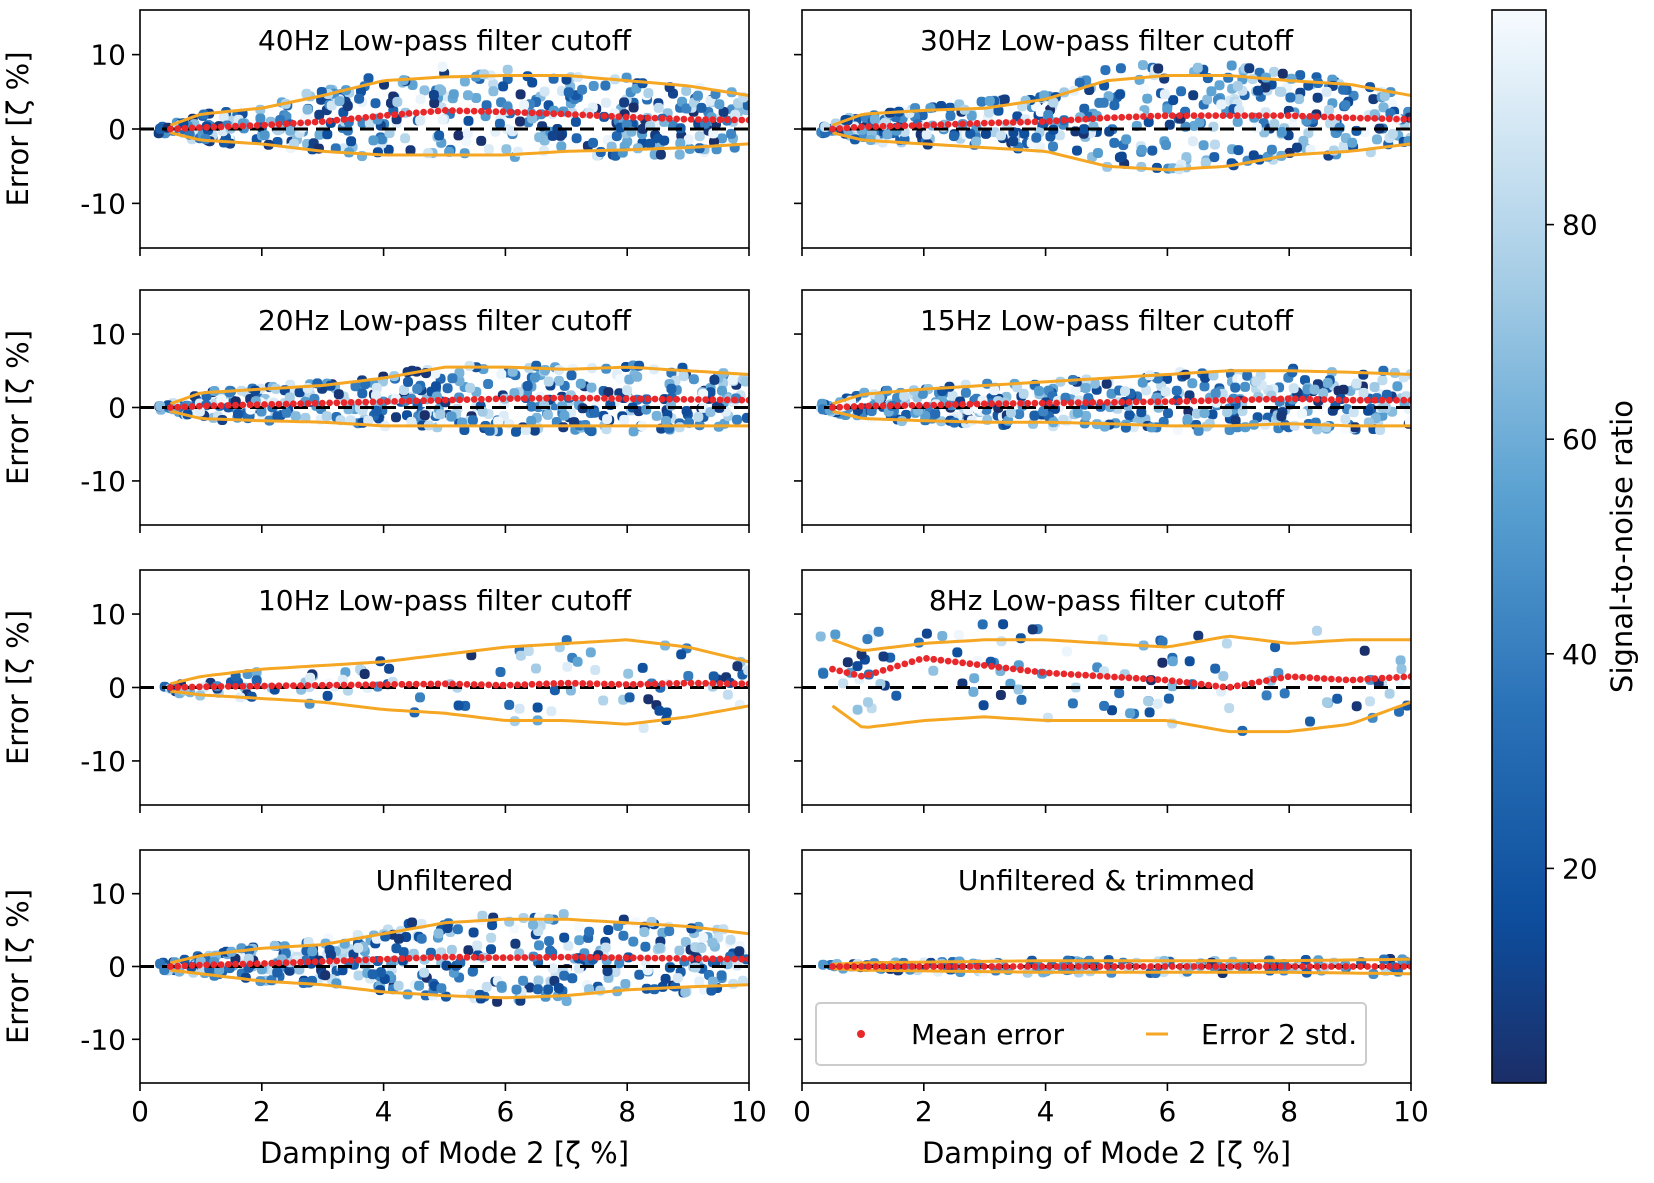  I want to click on mean-error-series, so click(458, 120).